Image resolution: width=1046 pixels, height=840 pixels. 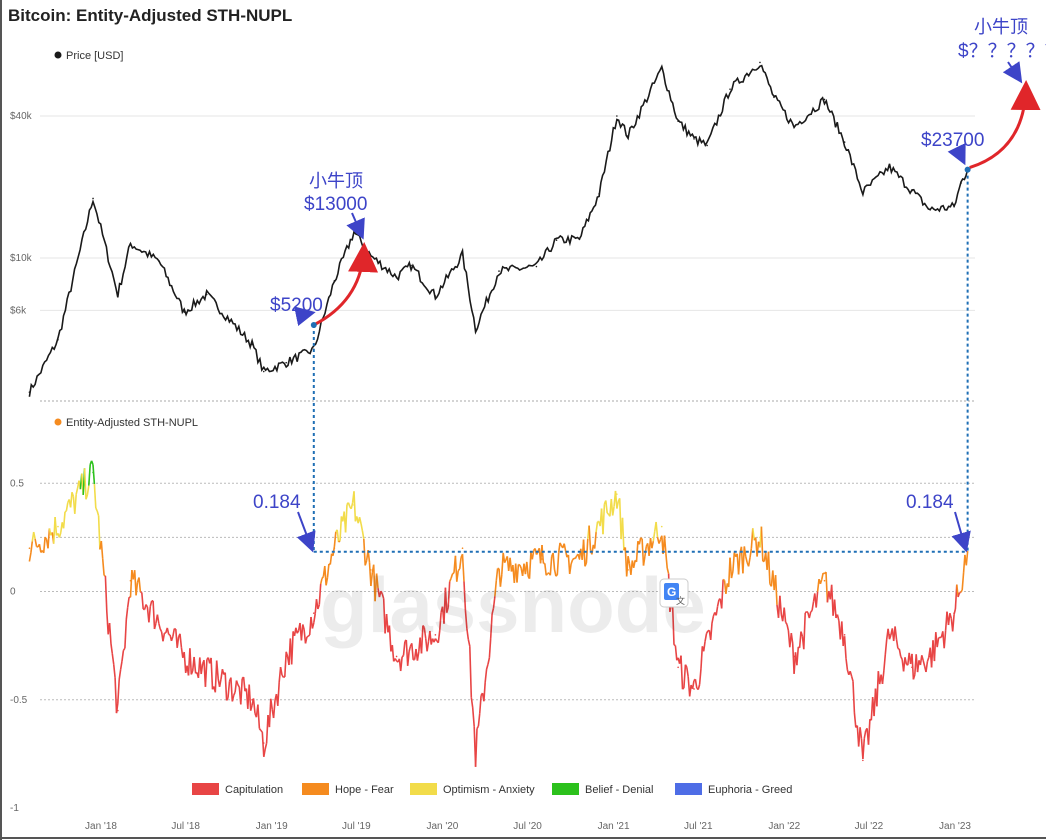 What do you see at coordinates (961, 532) in the screenshot?
I see `pointer-arrow-nupl-right` at bounding box center [961, 532].